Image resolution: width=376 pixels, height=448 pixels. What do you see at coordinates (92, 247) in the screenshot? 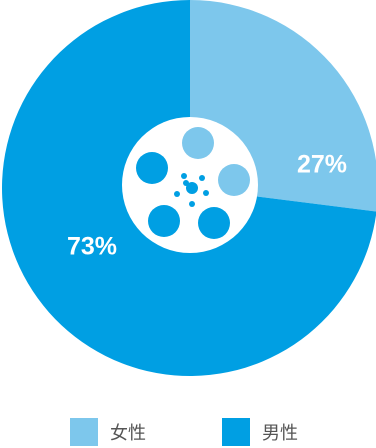
I see `slice-label-male: 73%` at bounding box center [92, 247].